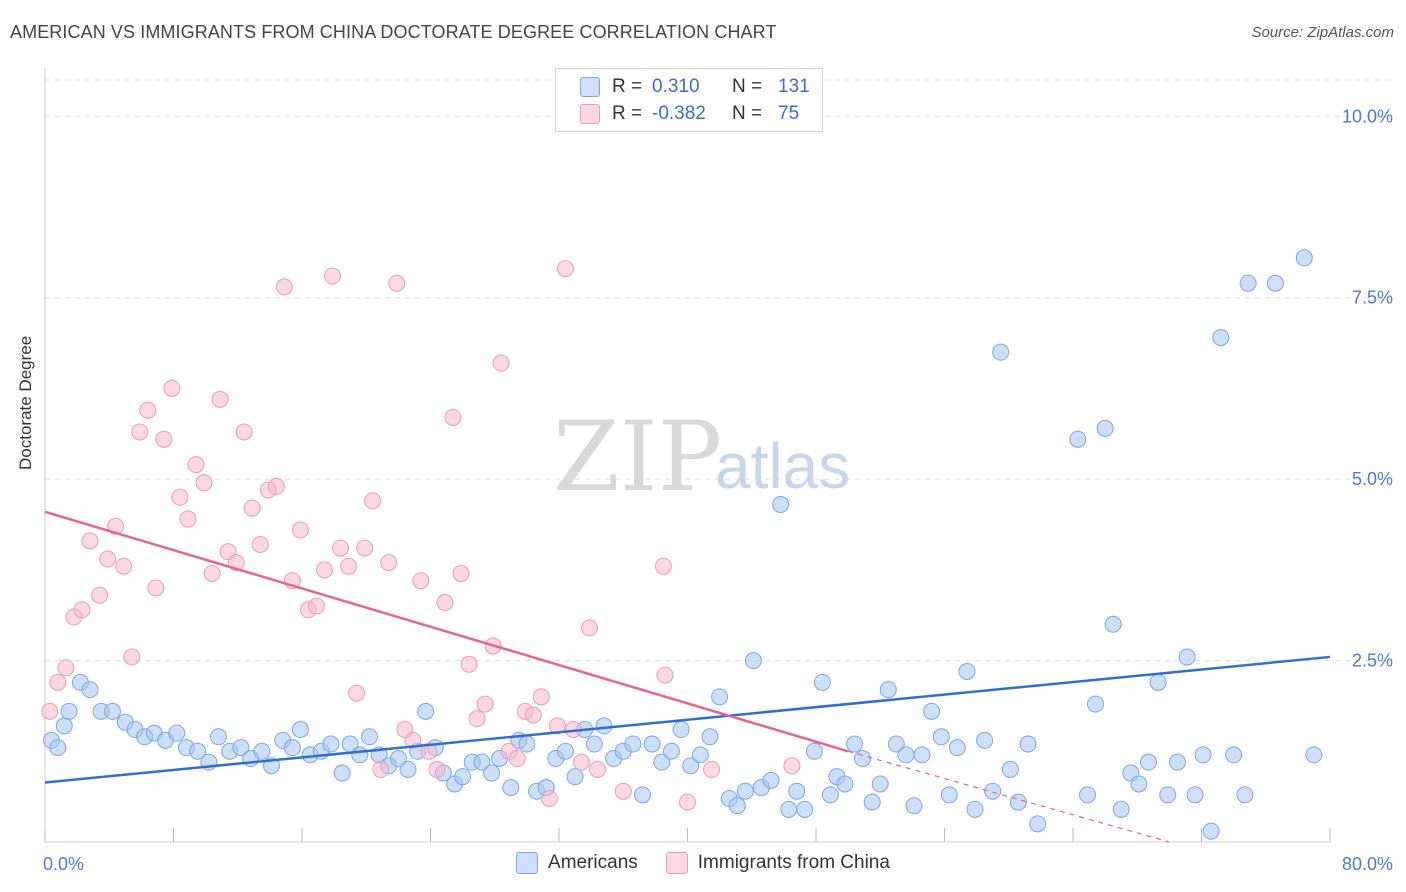 The height and width of the screenshot is (892, 1406). I want to click on legend-item-china: Immigrants from China, so click(777, 863).